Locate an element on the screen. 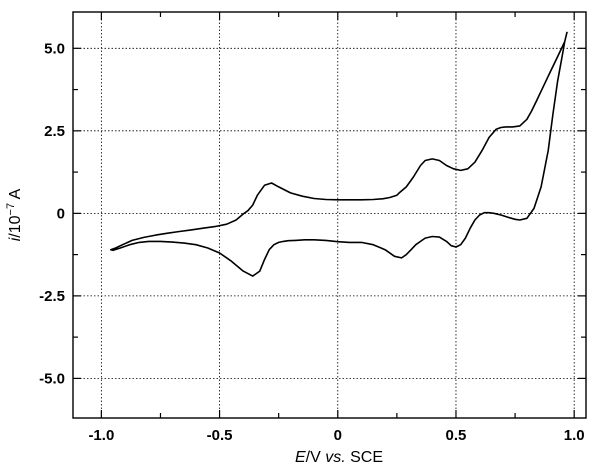 The height and width of the screenshot is (469, 597). x-tick-labels: -1.0 -0.5 0 0.5 1.0 is located at coordinates (336, 435).